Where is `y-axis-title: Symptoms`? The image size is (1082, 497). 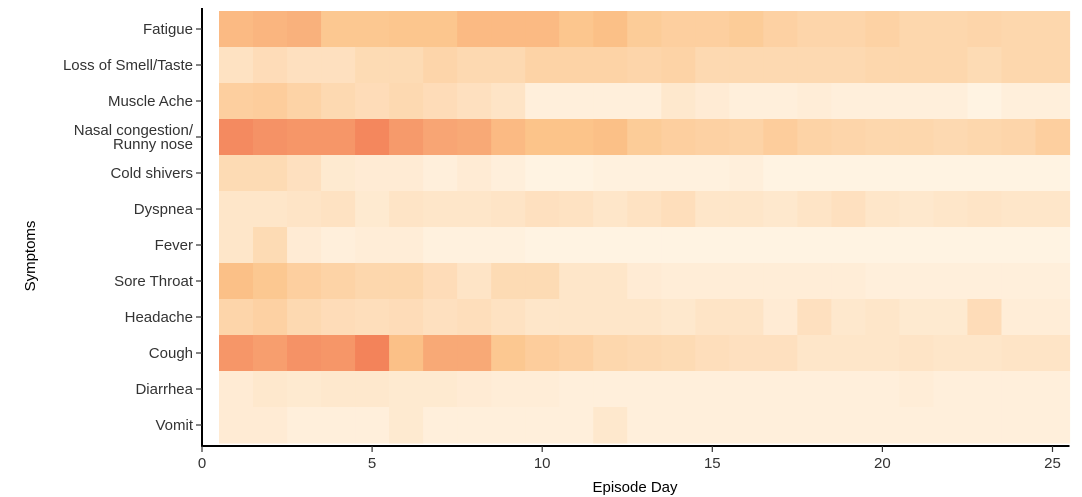
y-axis-title: Symptoms is located at coordinates (30, 256).